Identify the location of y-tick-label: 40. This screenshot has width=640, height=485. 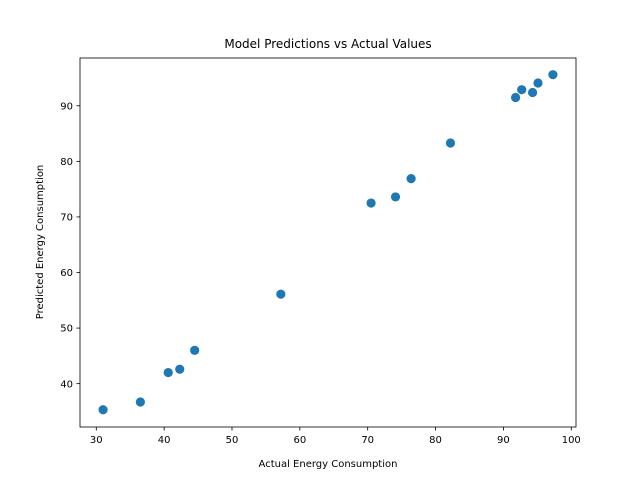
(66, 384).